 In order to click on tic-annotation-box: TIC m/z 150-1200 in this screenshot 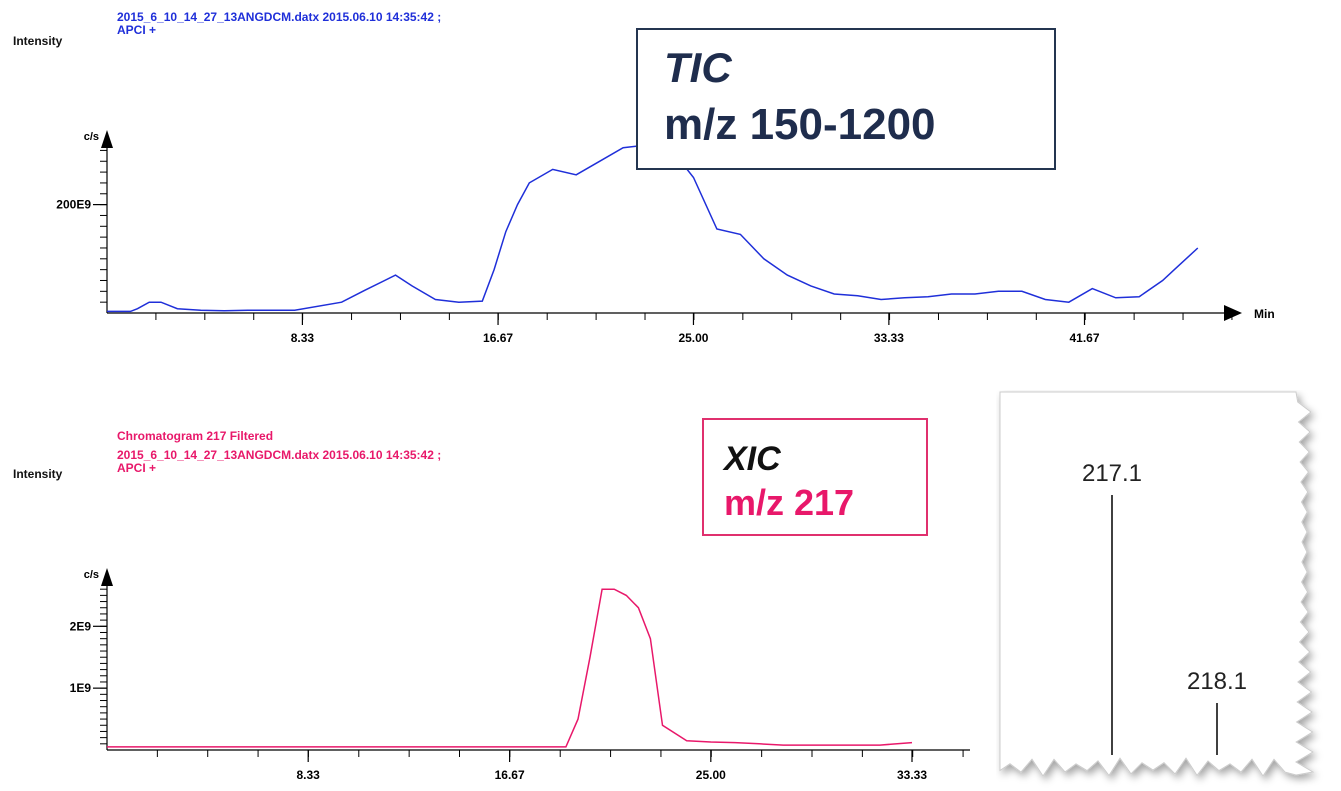, I will do `click(846, 99)`.